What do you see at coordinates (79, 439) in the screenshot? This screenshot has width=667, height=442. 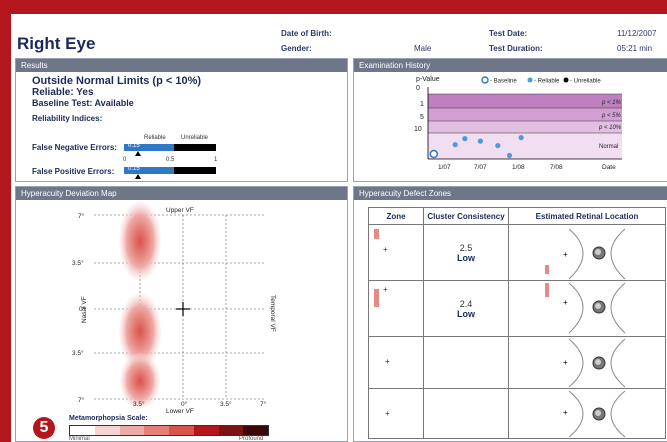 I see `scale-min-label: Minimal` at bounding box center [79, 439].